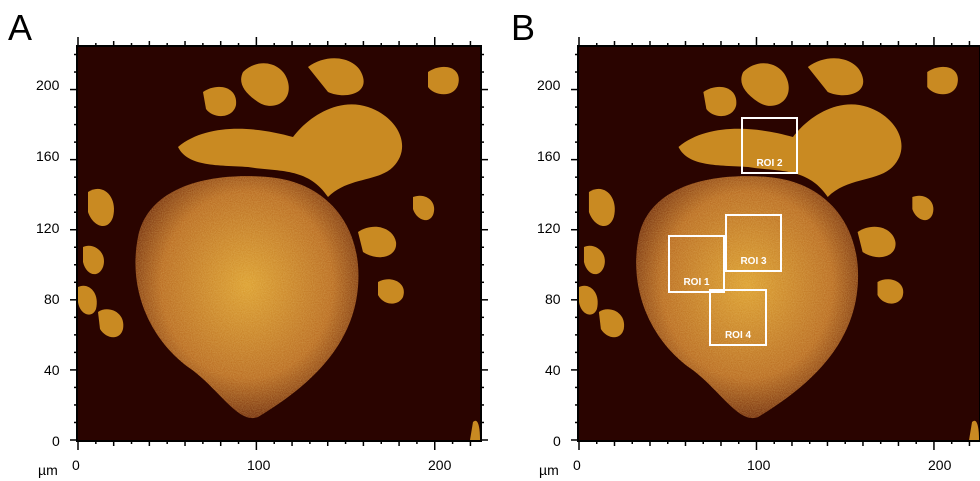 Image resolution: width=980 pixels, height=481 pixels. What do you see at coordinates (696, 264) in the screenshot?
I see `roi-1-box: ROI 1` at bounding box center [696, 264].